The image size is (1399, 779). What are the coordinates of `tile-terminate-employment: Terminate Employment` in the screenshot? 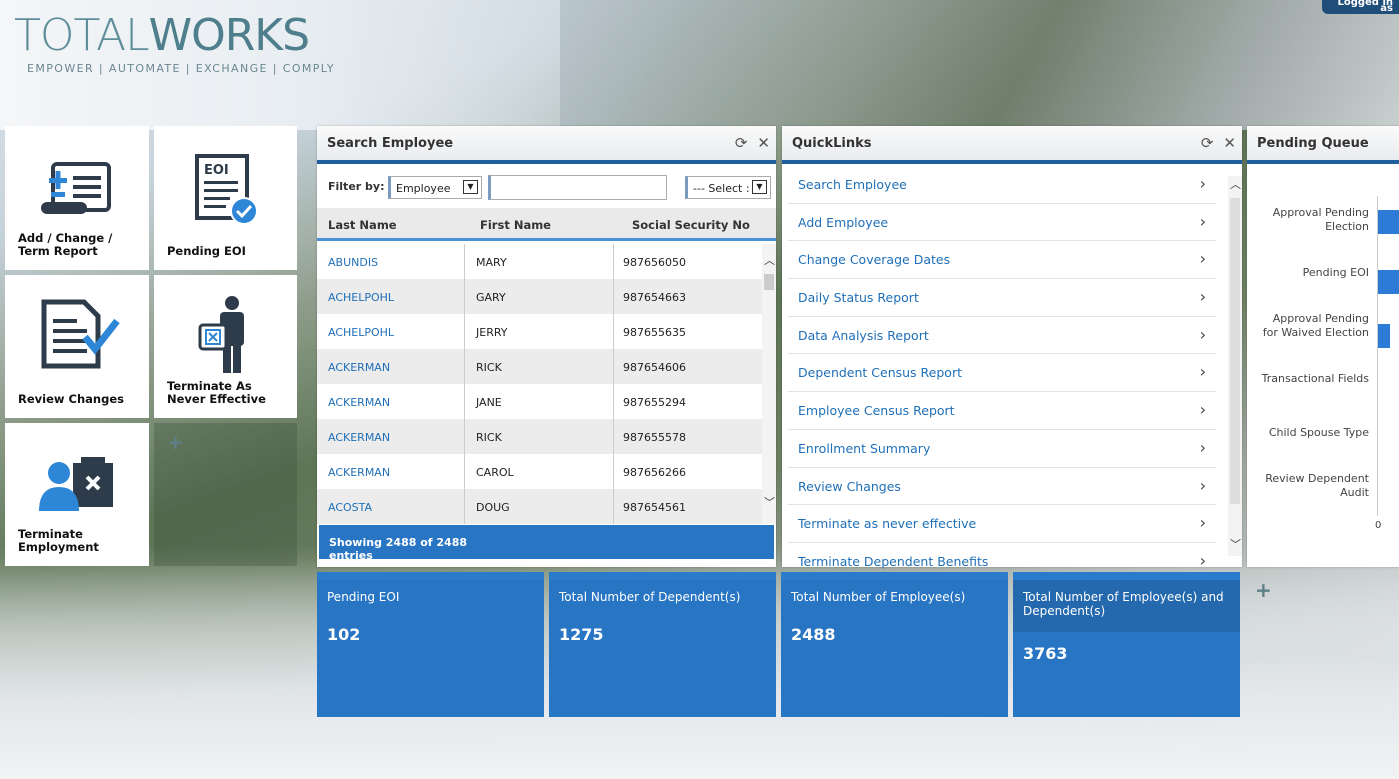 It's located at (77, 494).